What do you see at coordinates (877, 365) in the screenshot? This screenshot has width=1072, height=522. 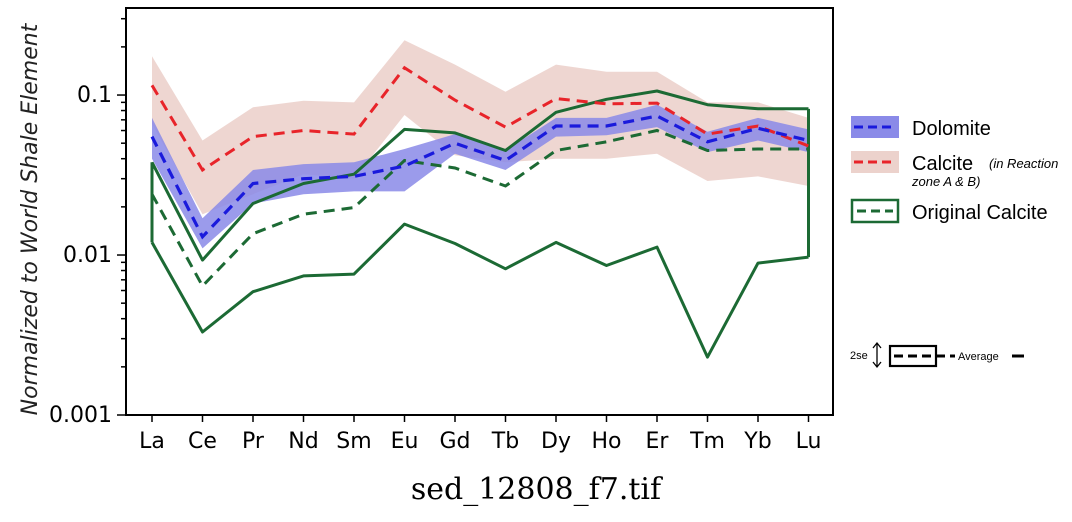 I see `scale-key-arrow-down` at bounding box center [877, 365].